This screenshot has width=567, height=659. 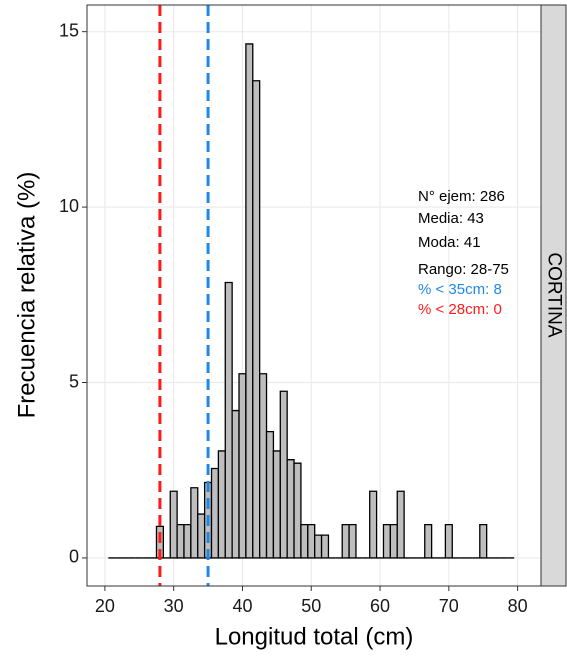 I want to click on annotation: Rango: 28-75, so click(x=463, y=269).